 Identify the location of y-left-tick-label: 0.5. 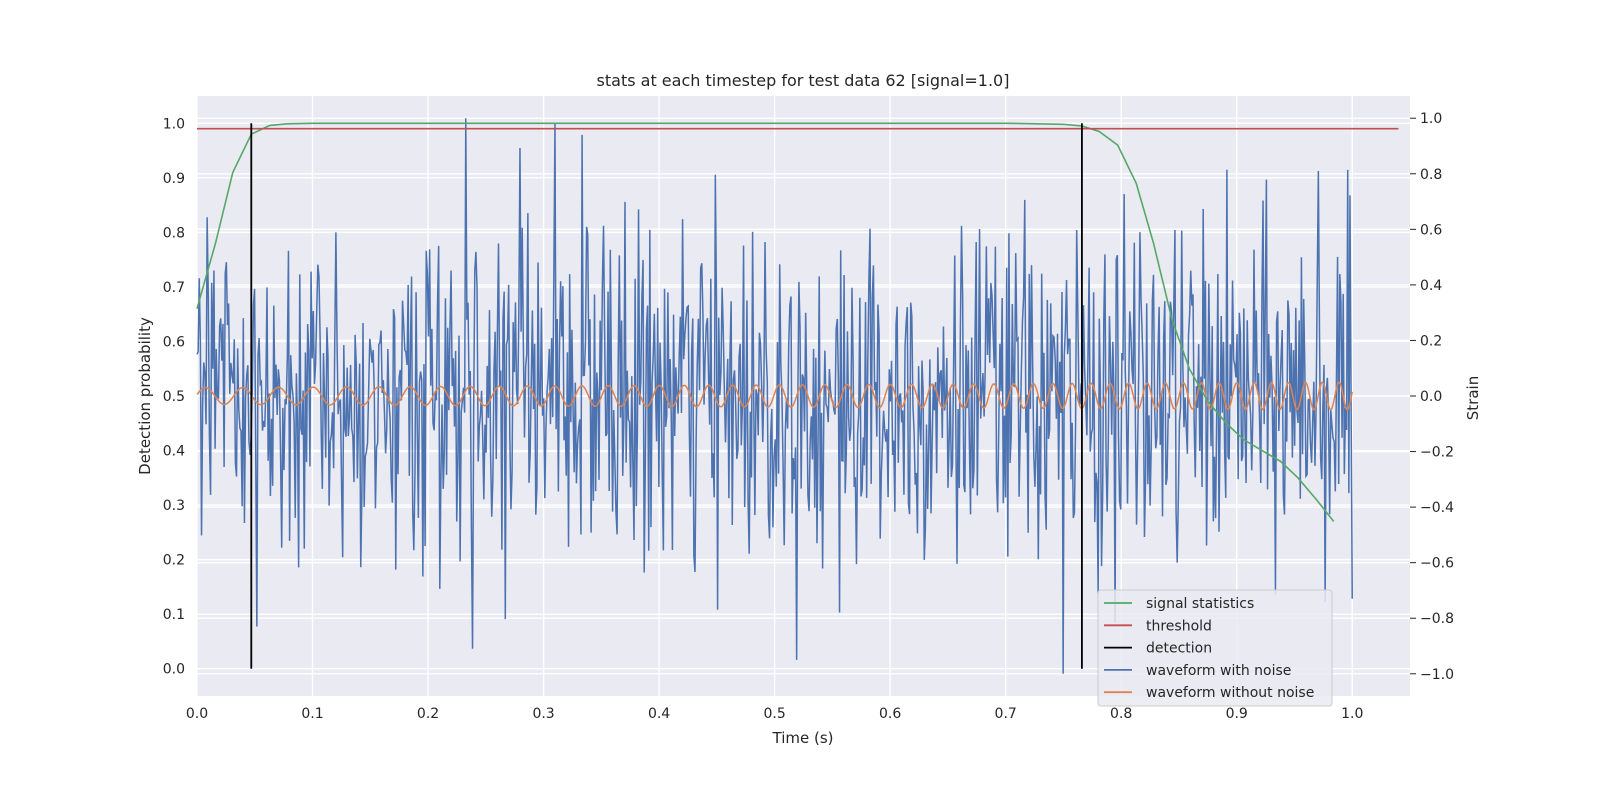
(174, 397).